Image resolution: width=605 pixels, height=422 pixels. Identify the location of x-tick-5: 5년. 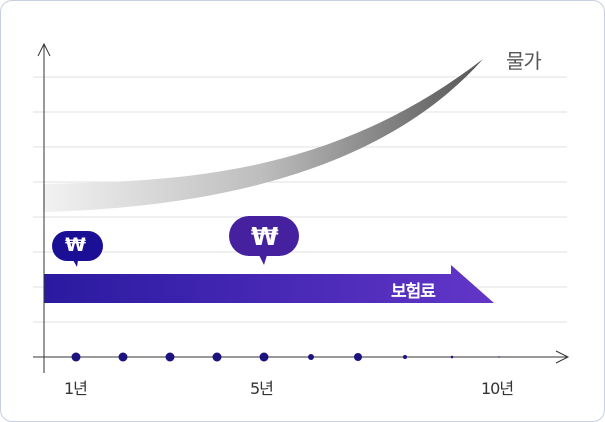
(262, 388).